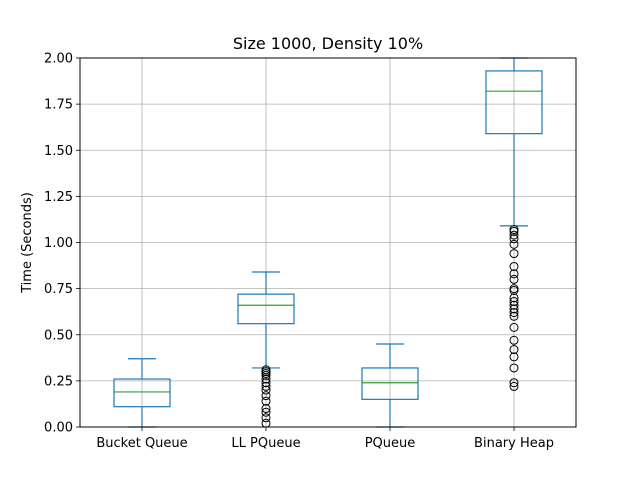 The height and width of the screenshot is (480, 640). Describe the element at coordinates (58, 381) in the screenshot. I see `y-tick-label: 0.25` at that location.